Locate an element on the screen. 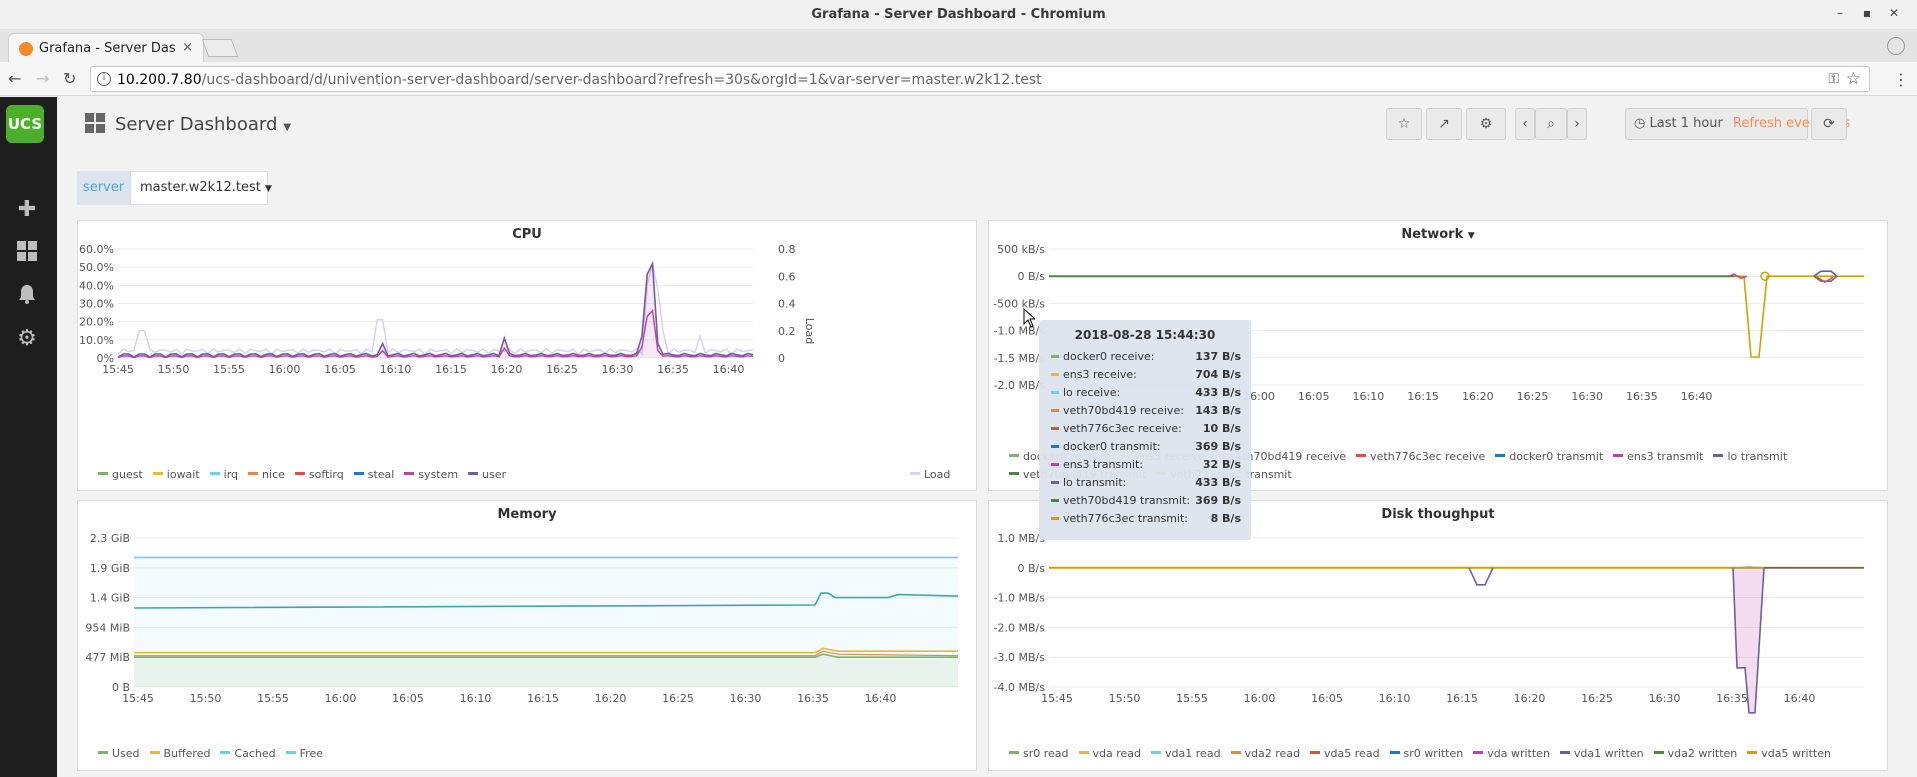 This screenshot has width=1917, height=777. tooltip-series-name: ens3 transmit: is located at coordinates (1103, 464).